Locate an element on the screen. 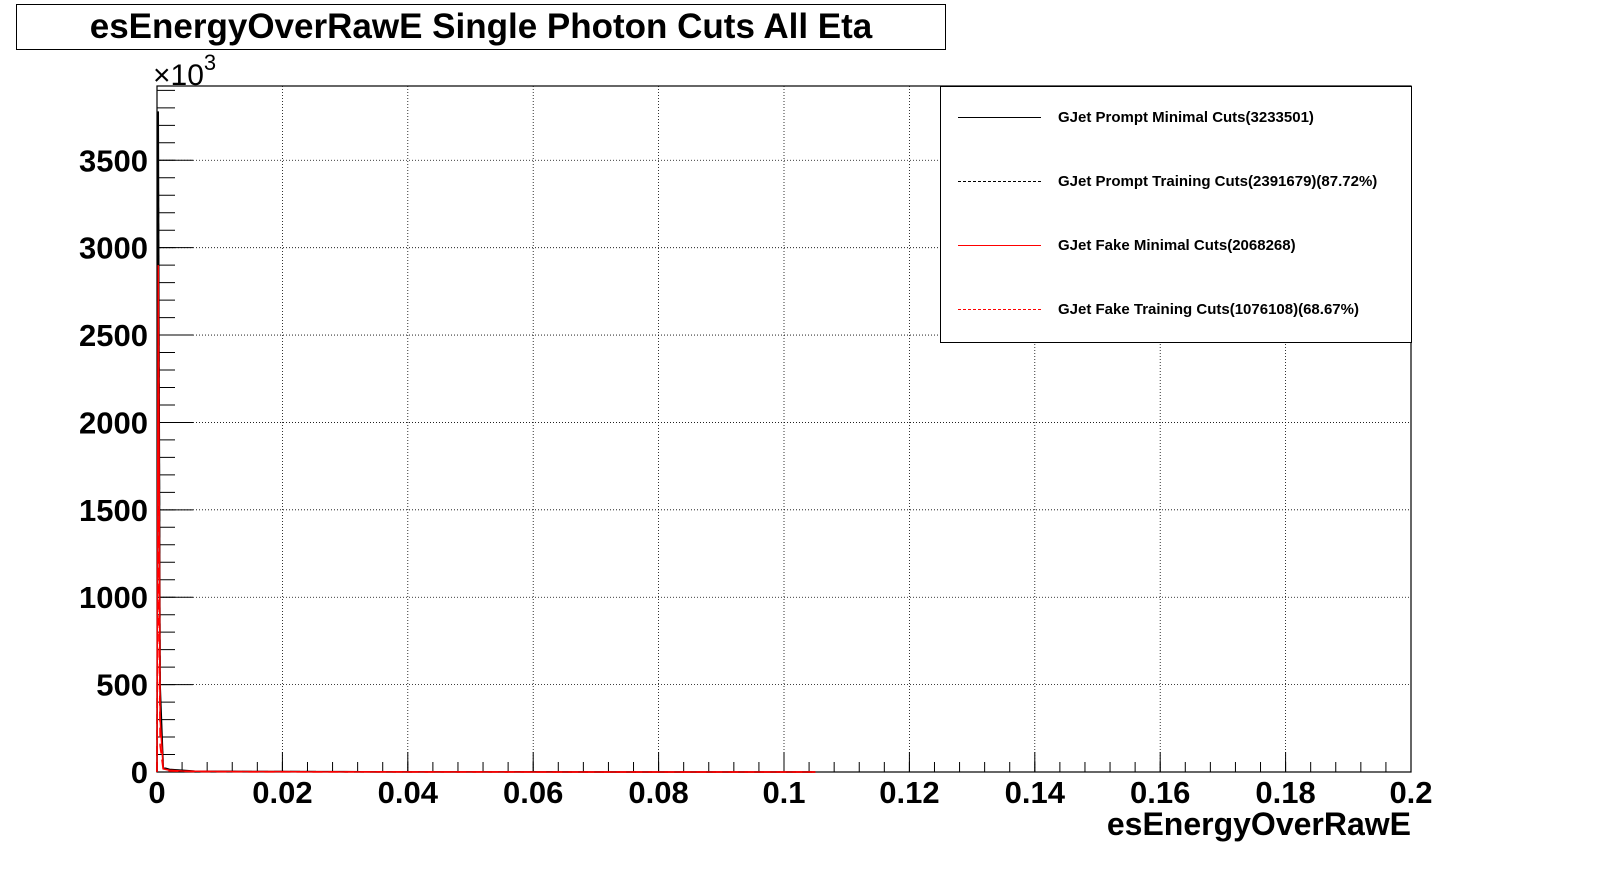 The height and width of the screenshot is (874, 1598). y-tick-label: 3000 is located at coordinates (113, 248).